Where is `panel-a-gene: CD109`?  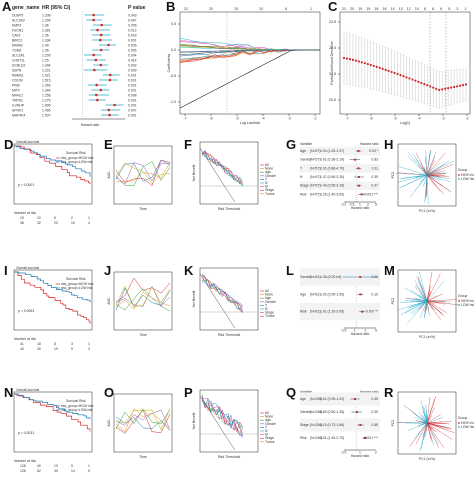
panel-a-gene: CD109 is located at coordinates (17, 81).